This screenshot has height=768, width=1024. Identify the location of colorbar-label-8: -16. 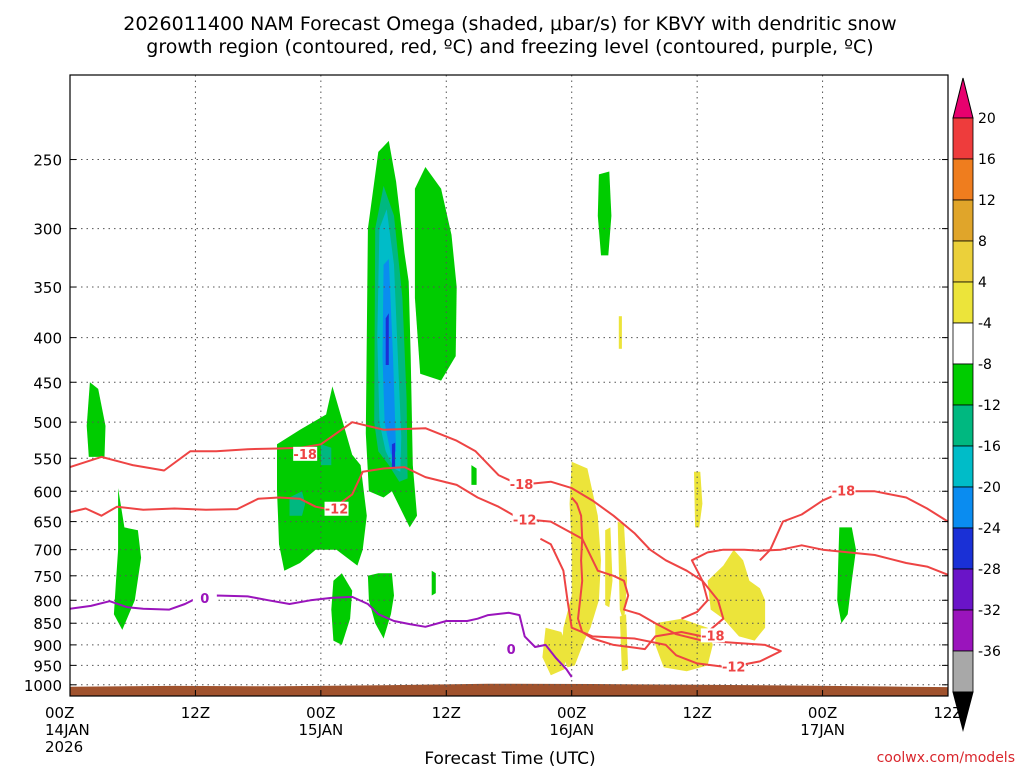
(989, 447).